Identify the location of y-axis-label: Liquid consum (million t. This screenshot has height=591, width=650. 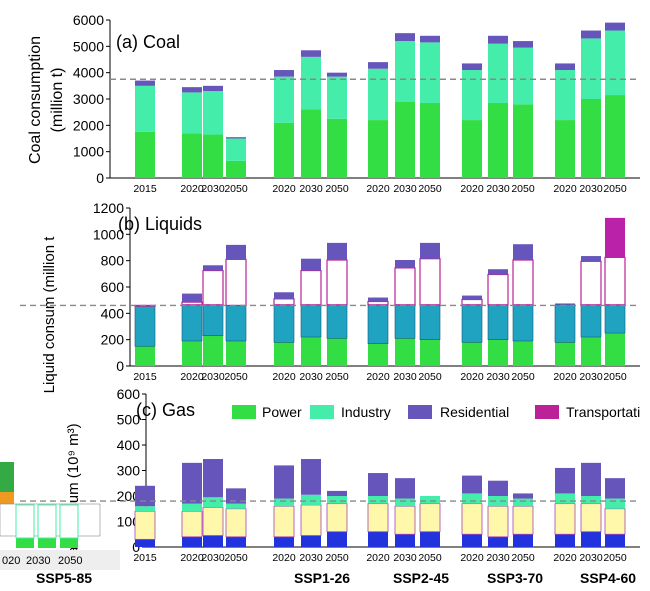
(49, 315).